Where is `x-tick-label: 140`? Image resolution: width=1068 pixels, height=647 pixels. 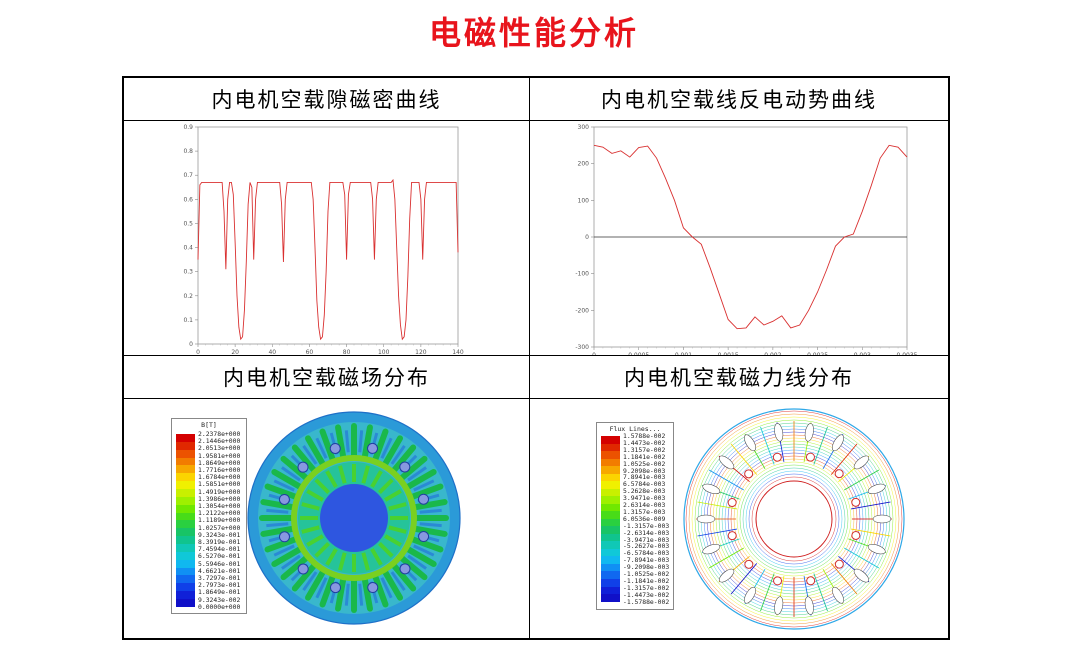 x-tick-label: 140 is located at coordinates (458, 352).